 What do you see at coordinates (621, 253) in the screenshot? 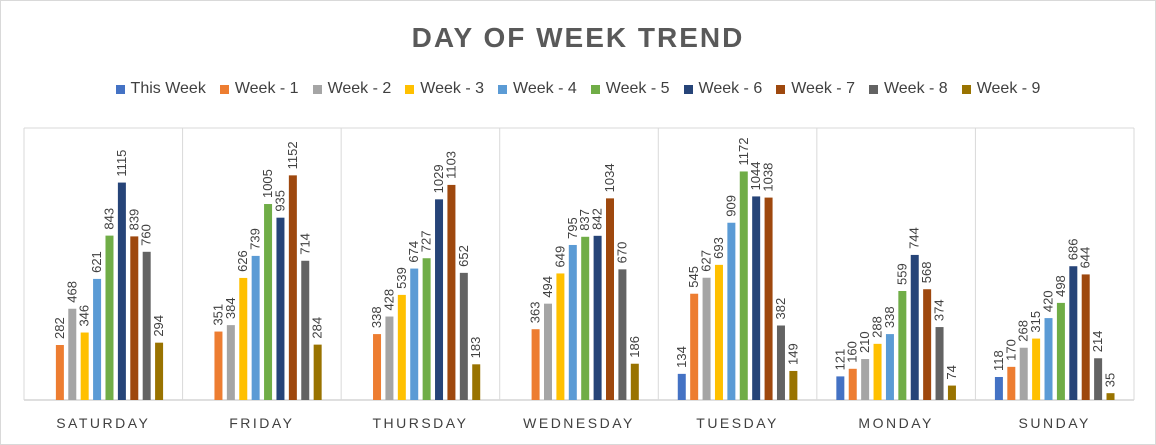
I see `data-label: 670` at bounding box center [621, 253].